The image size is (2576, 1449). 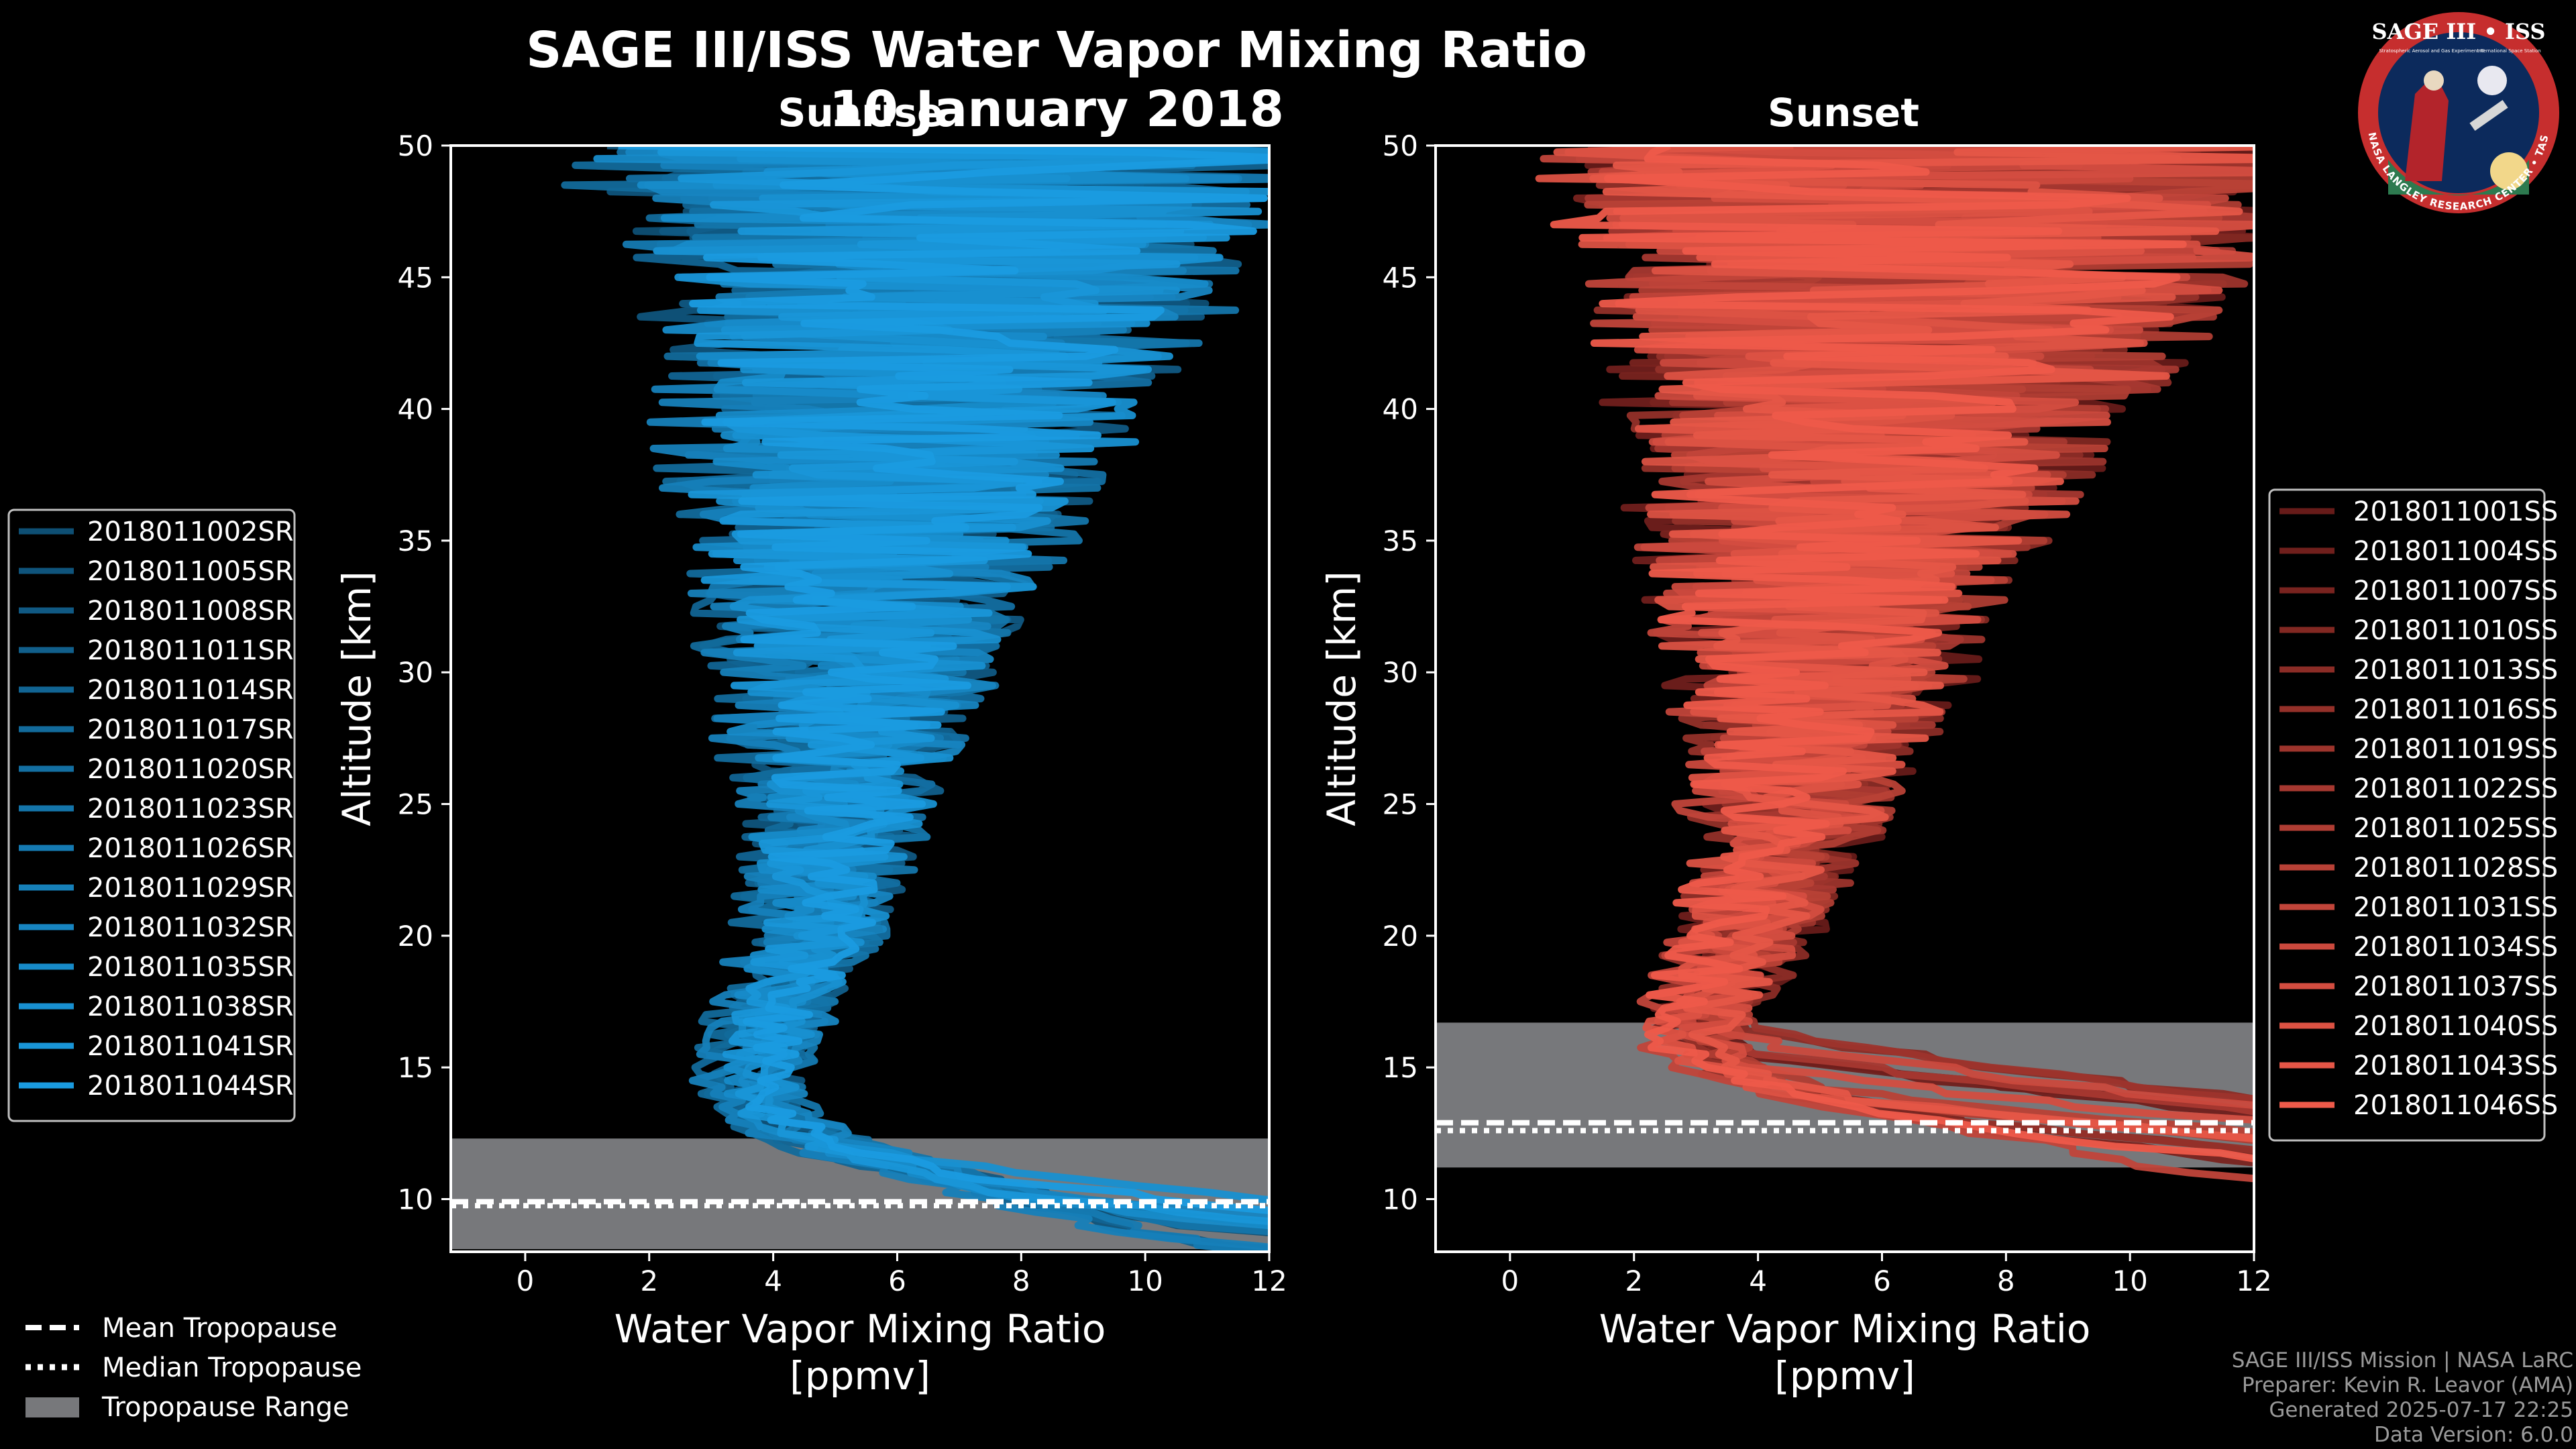 What do you see at coordinates (861, 113) in the screenshot?
I see `sunrise-panel-title: Sunrise` at bounding box center [861, 113].